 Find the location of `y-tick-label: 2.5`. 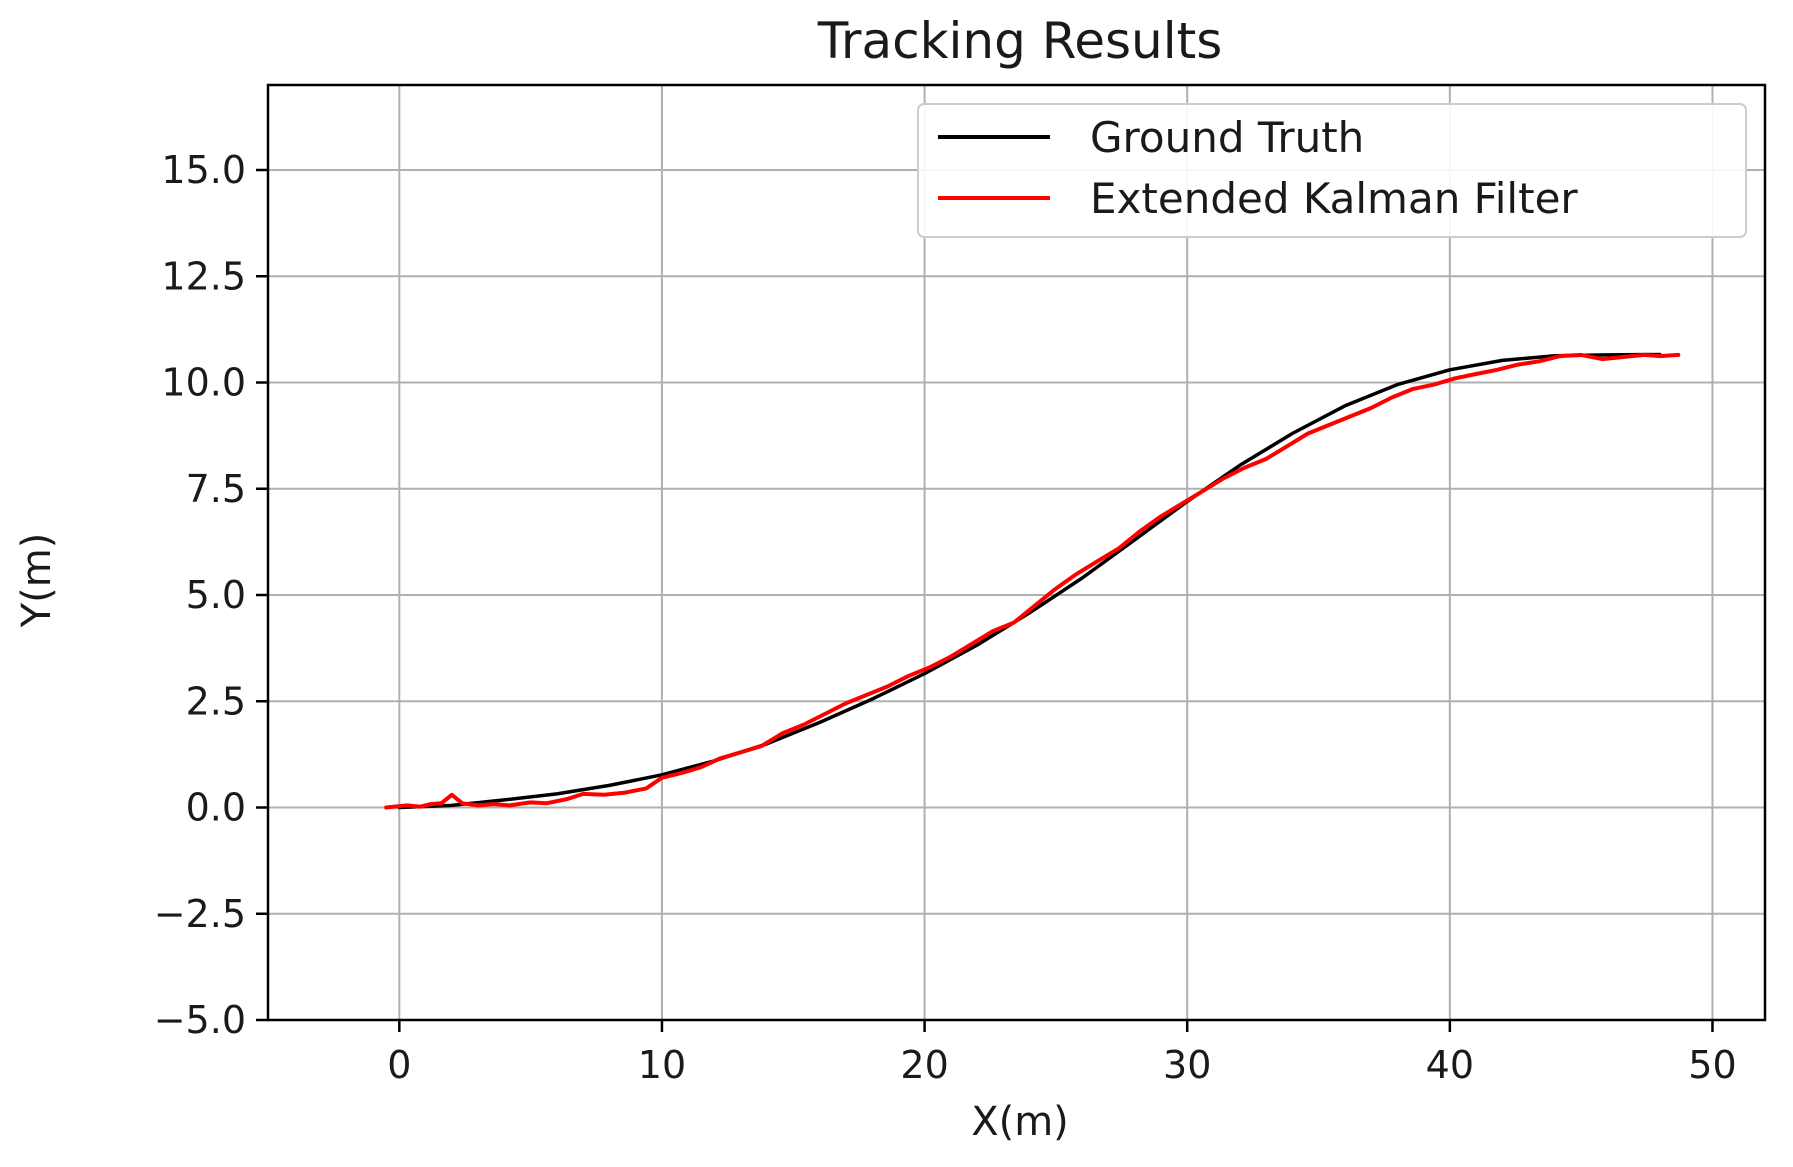

y-tick-label: 2.5 is located at coordinates (216, 701).